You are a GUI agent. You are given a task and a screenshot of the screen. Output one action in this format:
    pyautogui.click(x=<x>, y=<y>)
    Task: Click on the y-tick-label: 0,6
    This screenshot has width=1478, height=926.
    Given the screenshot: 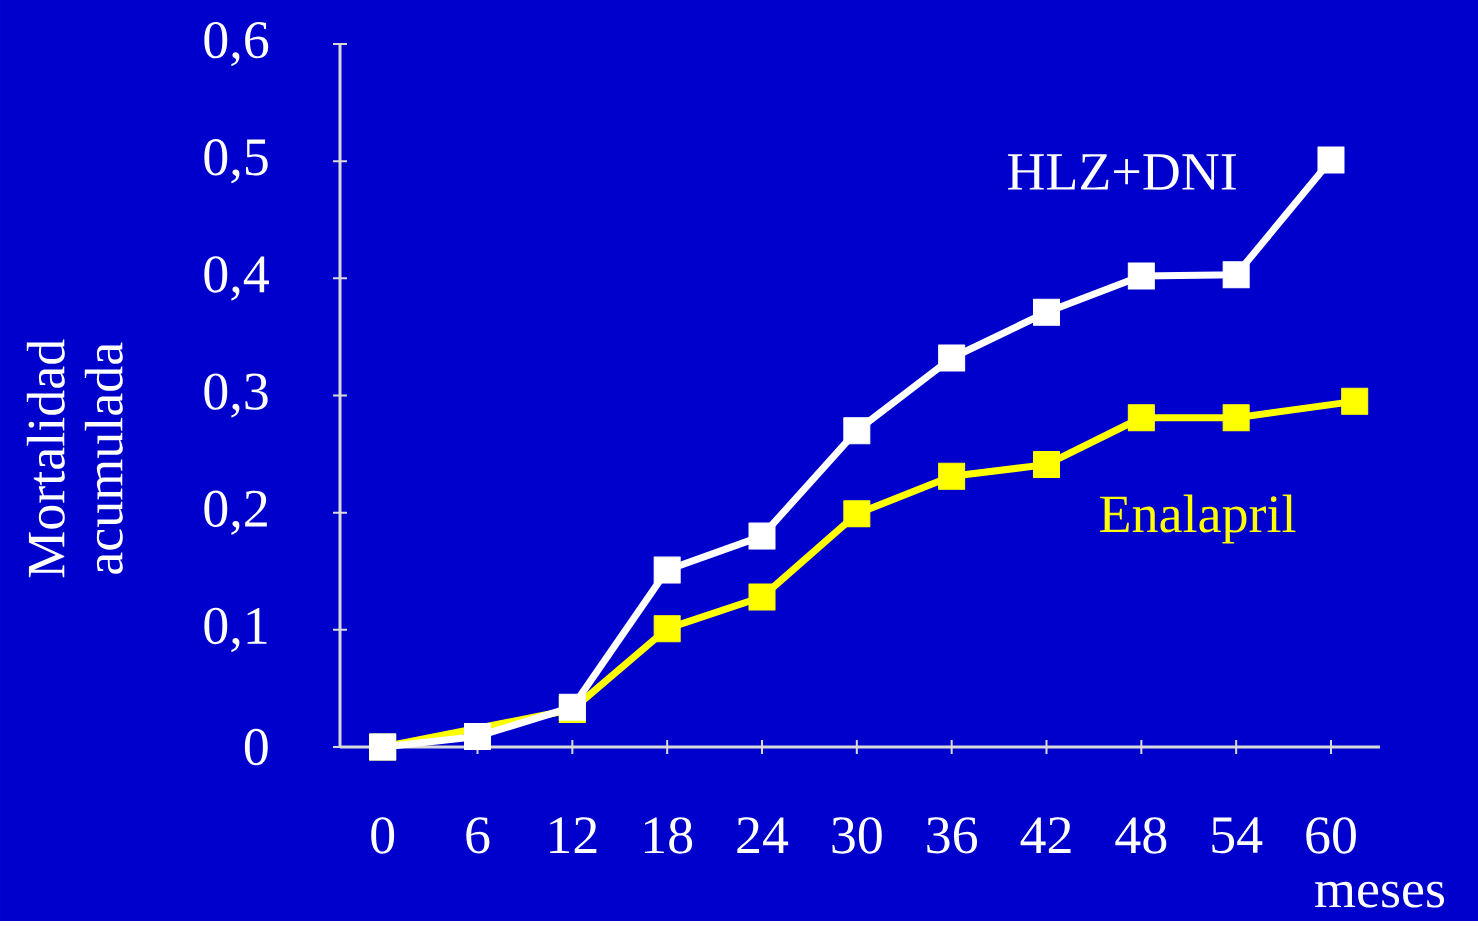 What is the action you would take?
    pyautogui.click(x=236, y=44)
    